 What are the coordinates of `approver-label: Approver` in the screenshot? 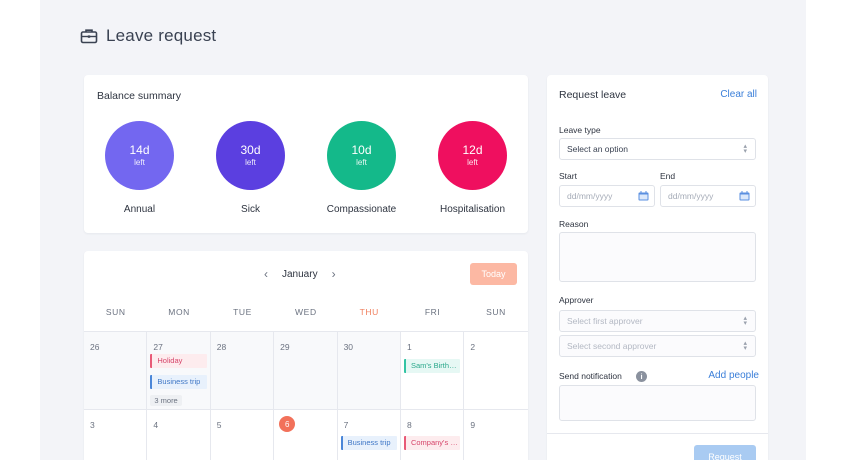 It's located at (576, 300).